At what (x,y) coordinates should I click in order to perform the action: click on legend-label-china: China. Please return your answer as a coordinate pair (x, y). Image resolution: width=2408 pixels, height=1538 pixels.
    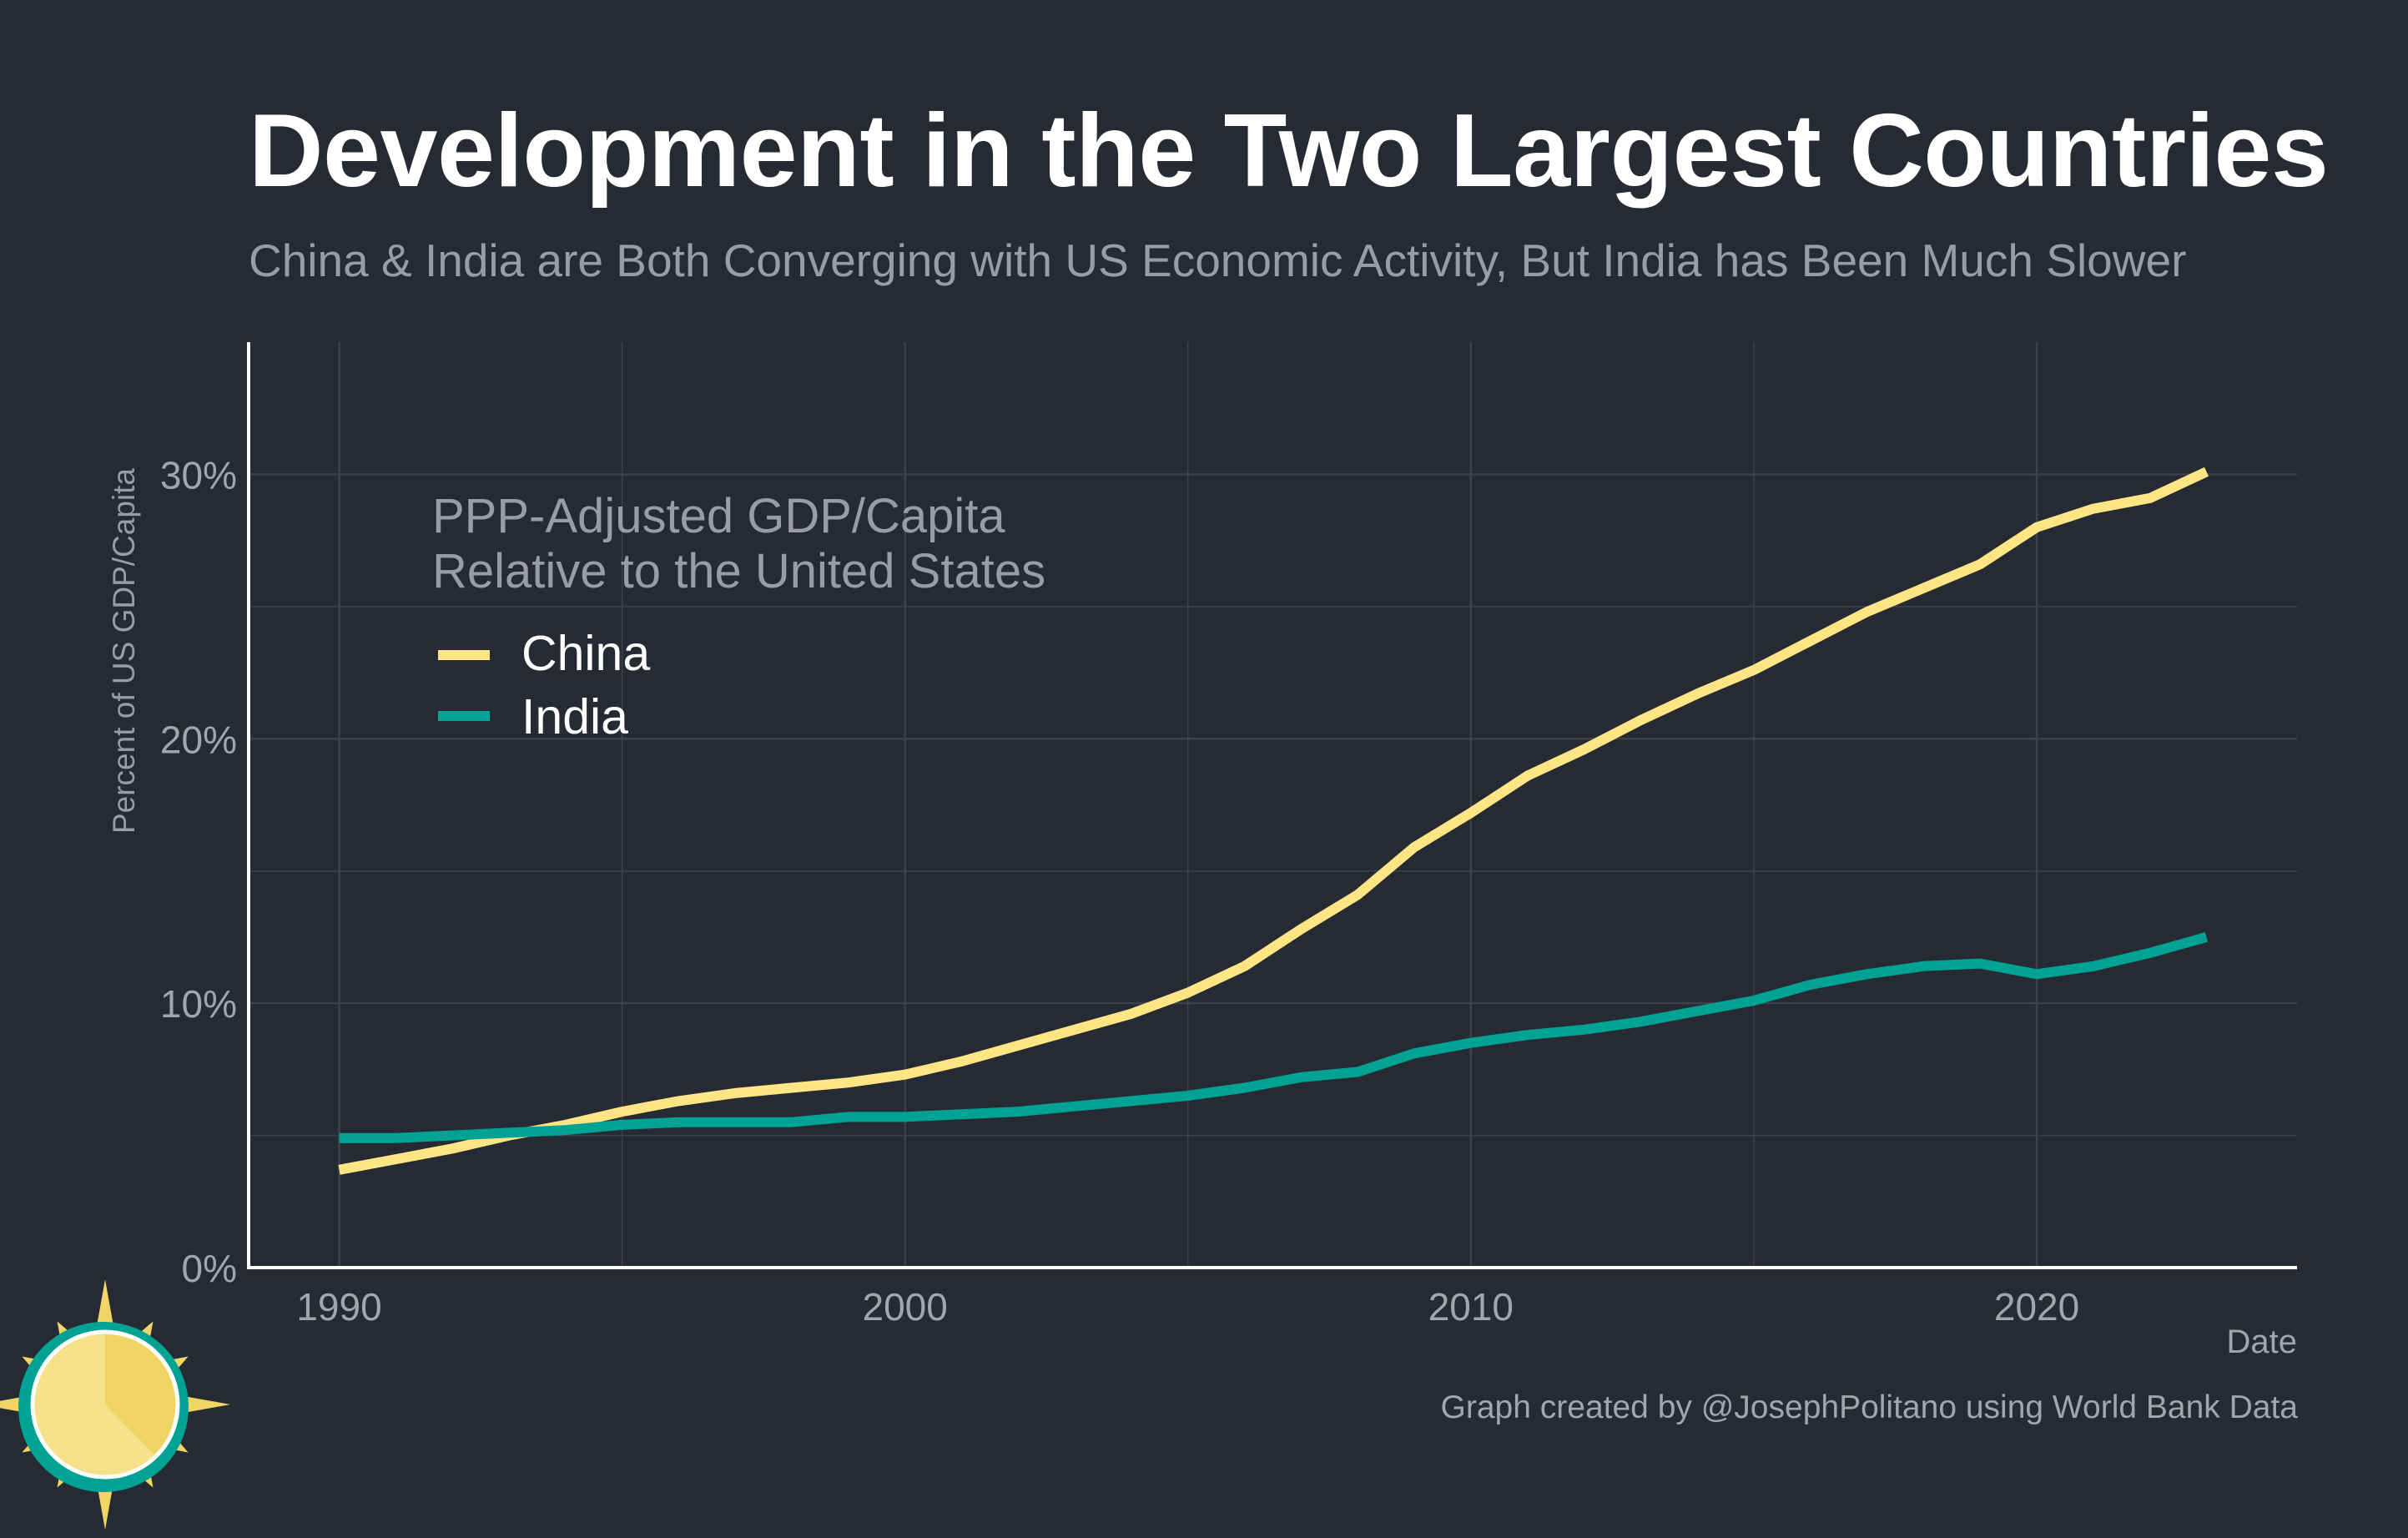
    Looking at the image, I should click on (585, 653).